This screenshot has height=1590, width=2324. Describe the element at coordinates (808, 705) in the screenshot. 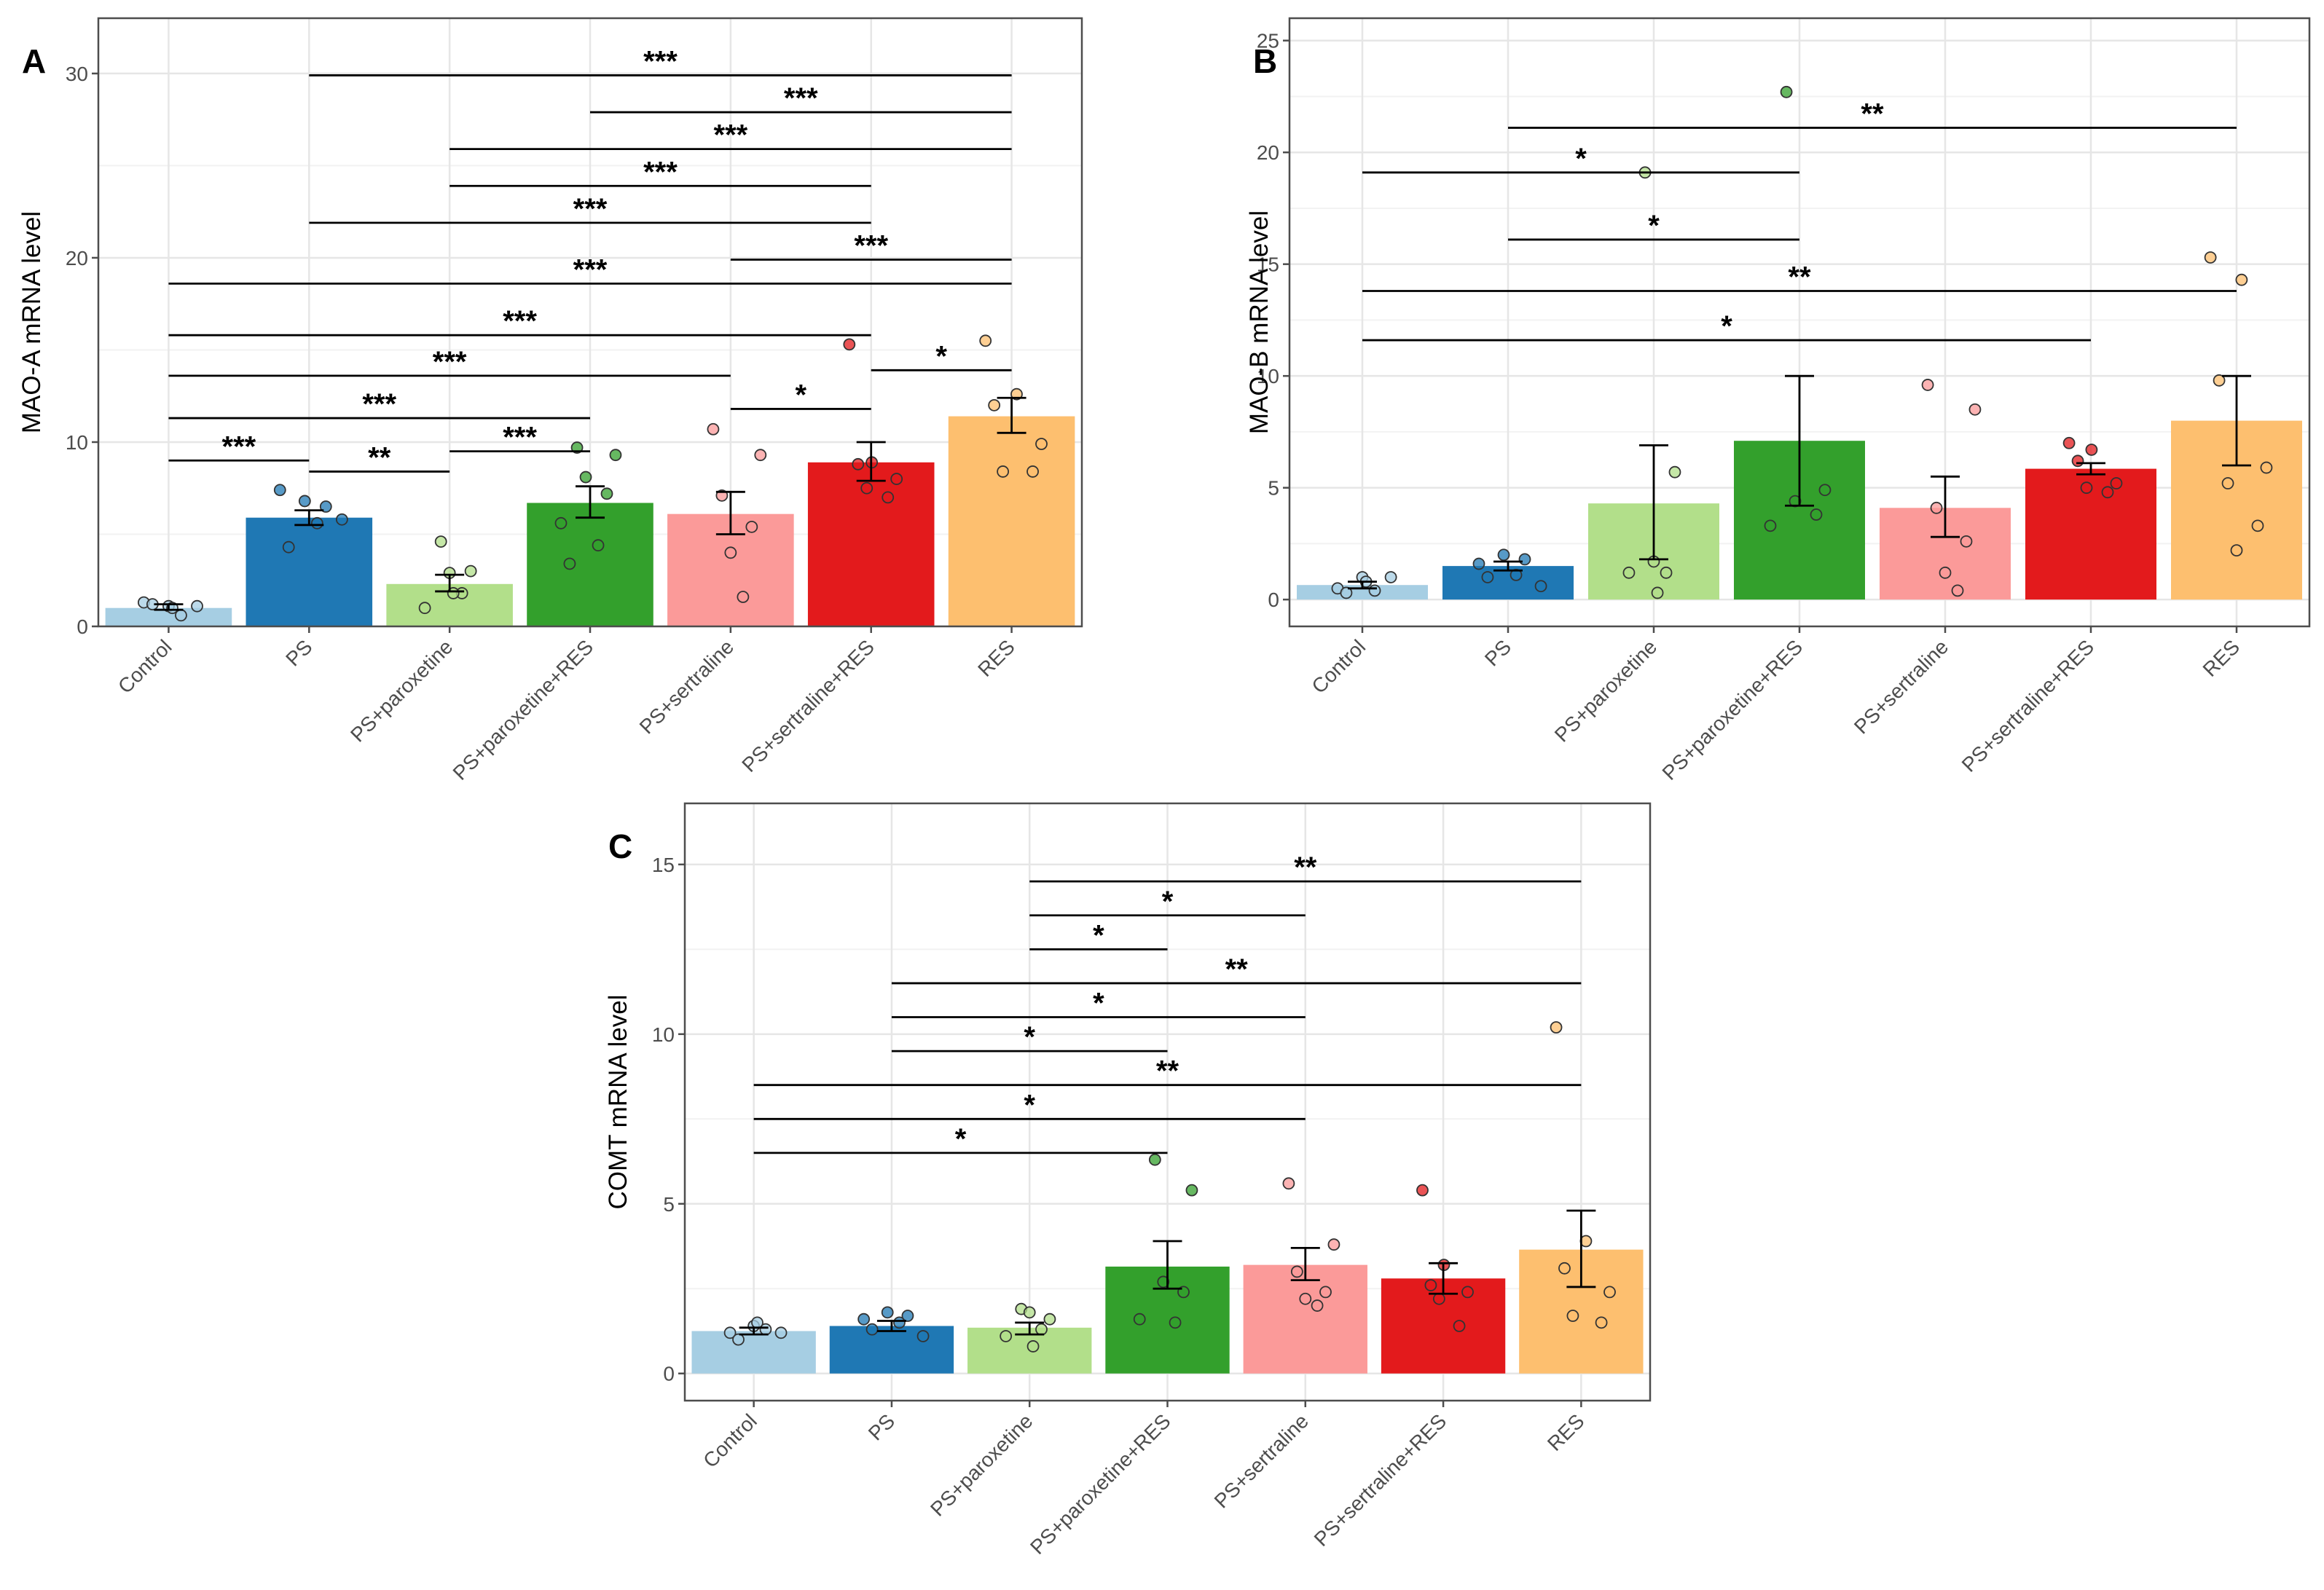

I see `x-tick-label: PS+sertraline+RES` at that location.